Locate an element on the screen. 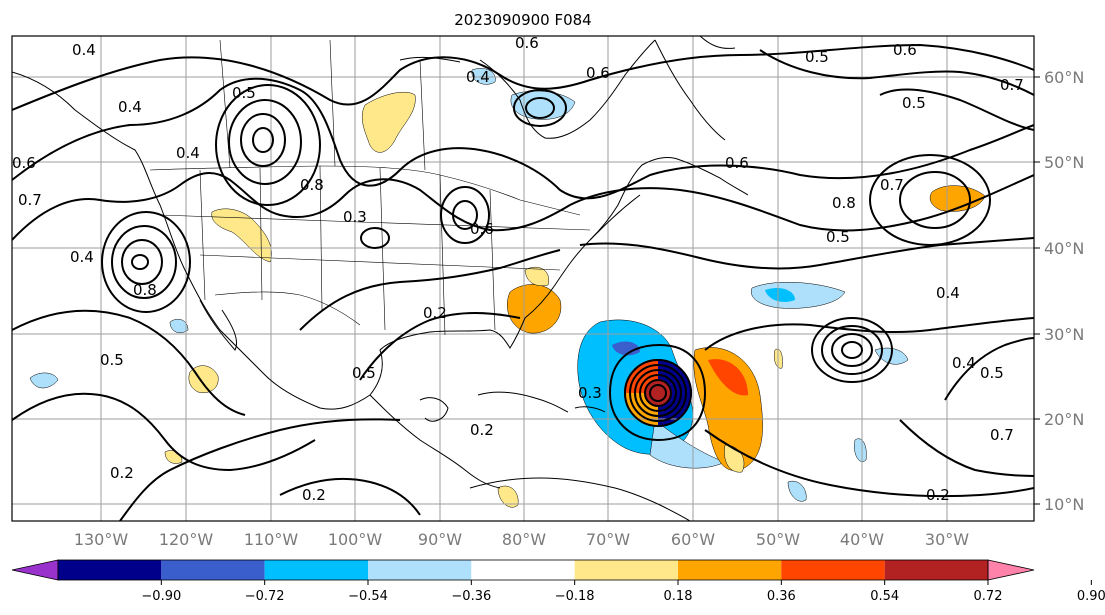 This screenshot has width=1105, height=615. lon-label: 80°W is located at coordinates (524, 539).